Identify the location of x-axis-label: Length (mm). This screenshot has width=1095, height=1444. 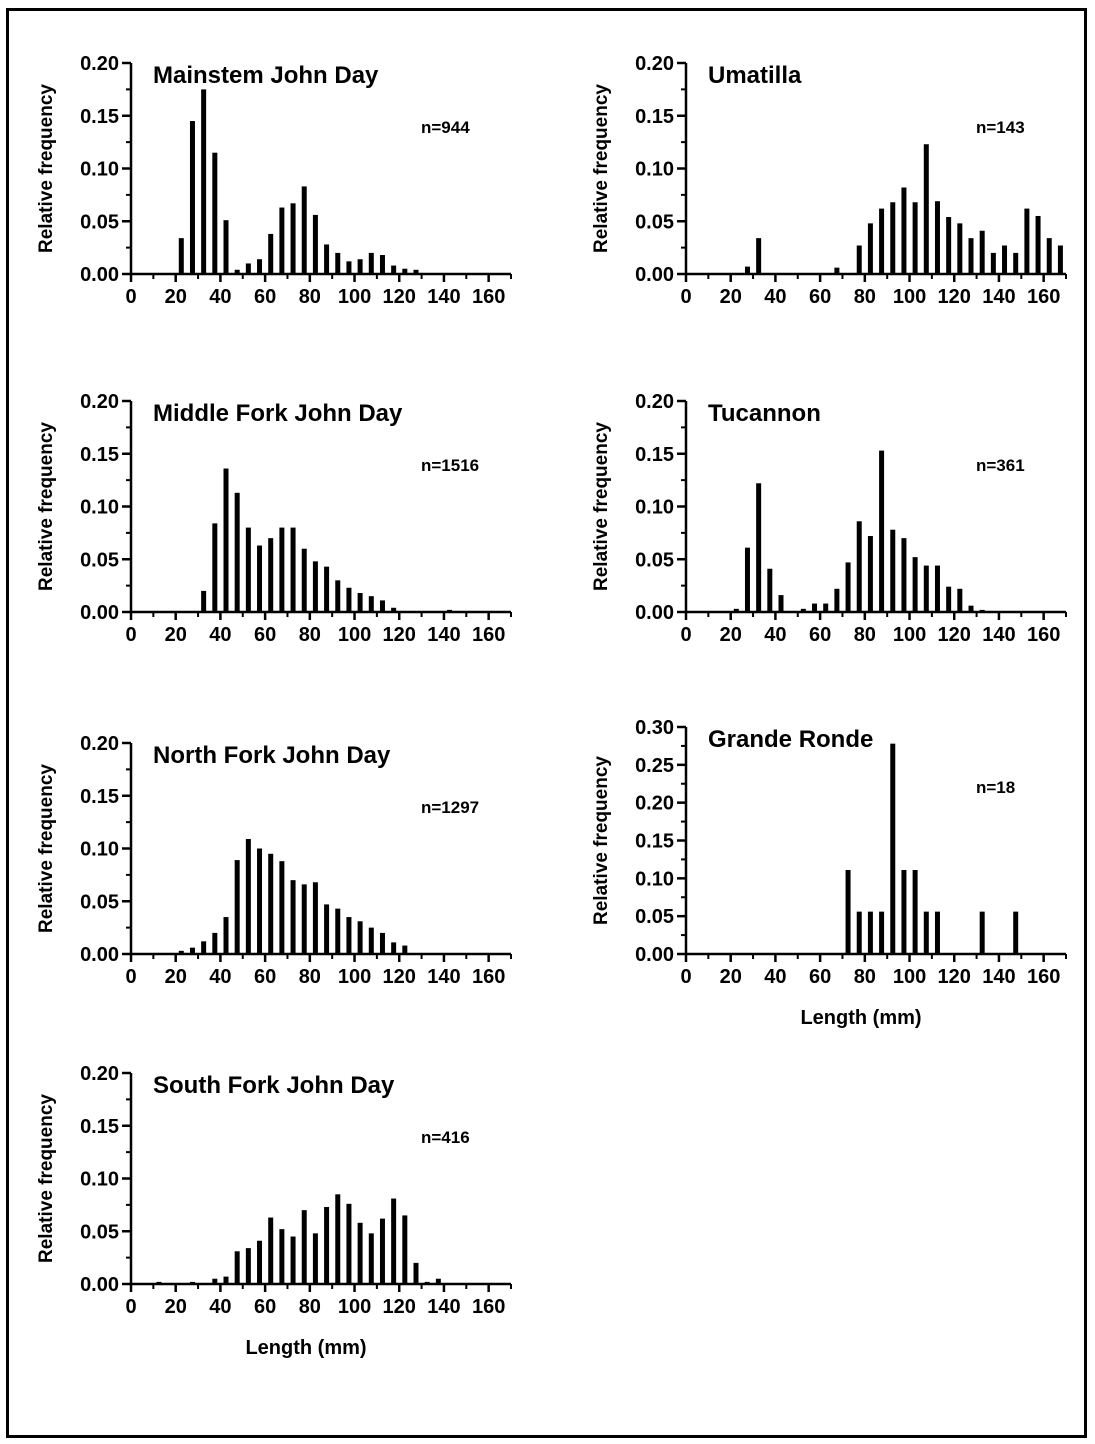
(860, 1018).